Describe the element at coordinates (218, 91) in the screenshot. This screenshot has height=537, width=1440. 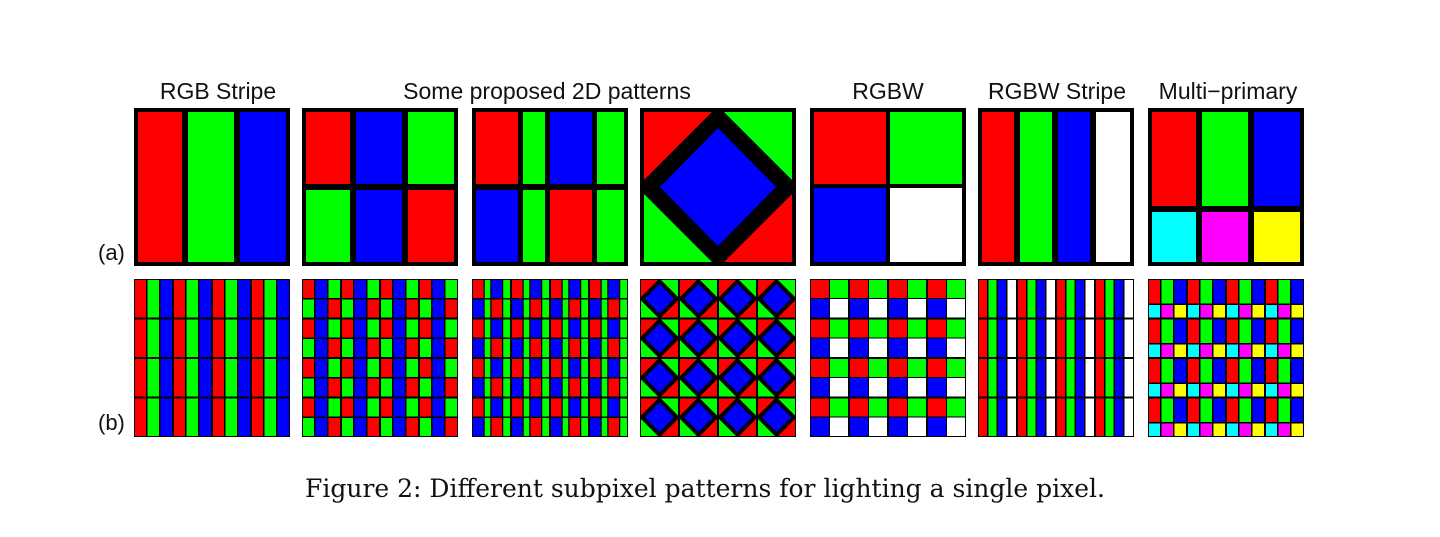
I see `header-rgb-stripe: RGB Stripe` at that location.